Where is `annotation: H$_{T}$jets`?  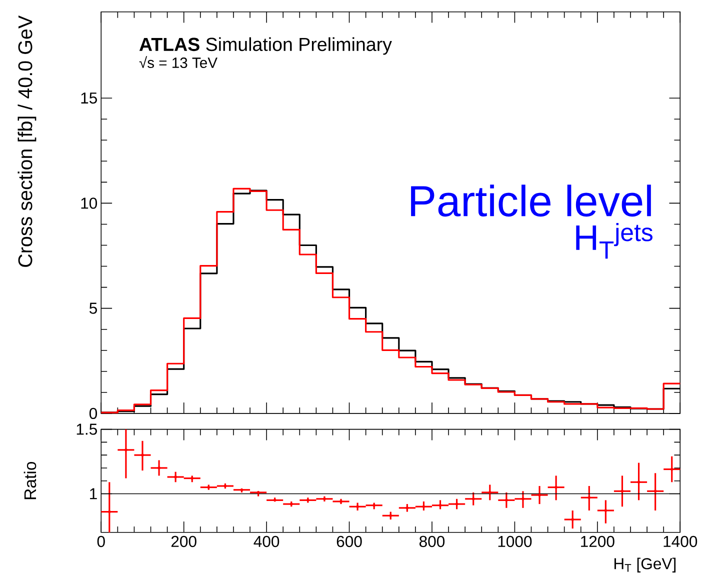 annotation: H$_{T}$jets is located at coordinates (614, 241).